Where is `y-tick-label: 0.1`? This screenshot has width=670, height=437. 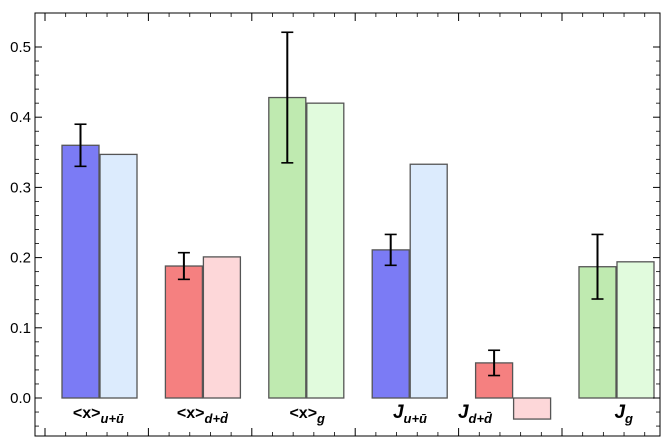
y-tick-label: 0.1 is located at coordinates (20, 328).